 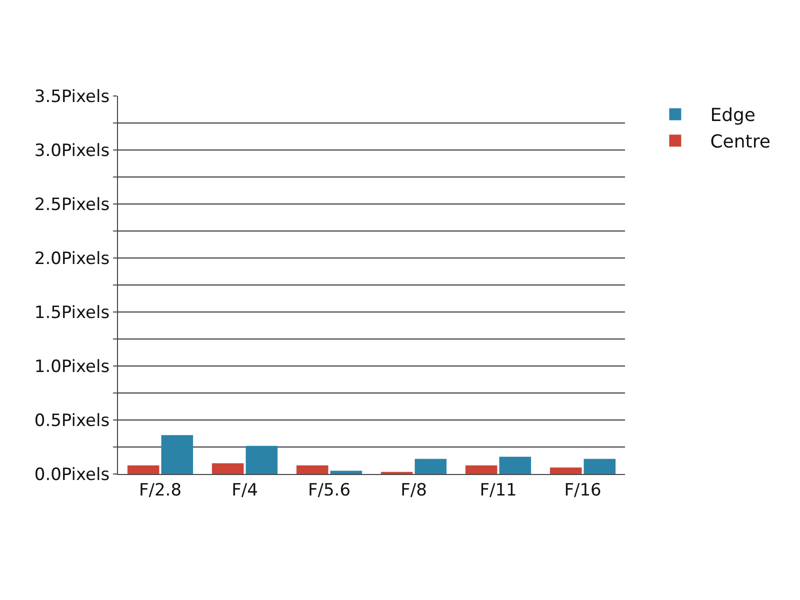 What do you see at coordinates (160, 490) in the screenshot?
I see `x-tick-label: F/2.8` at bounding box center [160, 490].